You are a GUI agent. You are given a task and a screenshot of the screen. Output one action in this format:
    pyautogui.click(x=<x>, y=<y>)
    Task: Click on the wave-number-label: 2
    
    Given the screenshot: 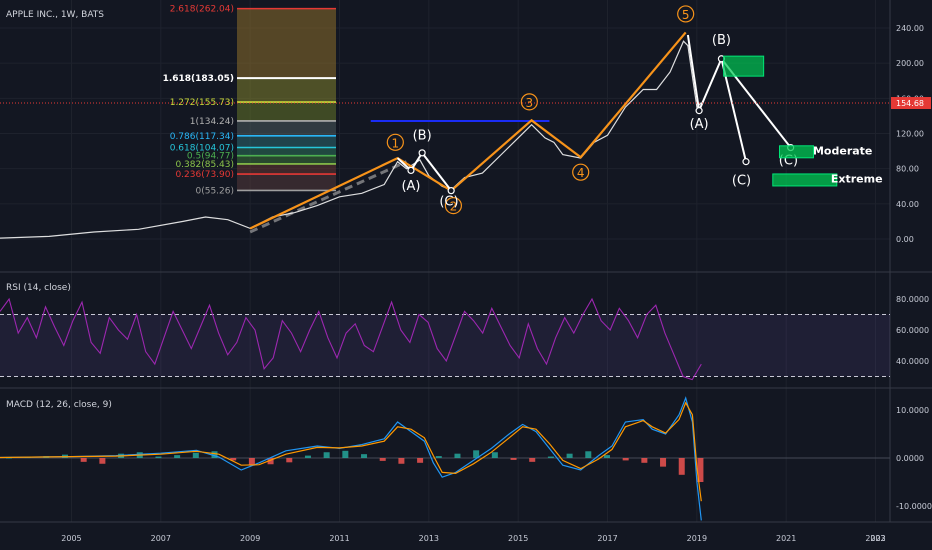 What is the action you would take?
    pyautogui.click(x=454, y=207)
    